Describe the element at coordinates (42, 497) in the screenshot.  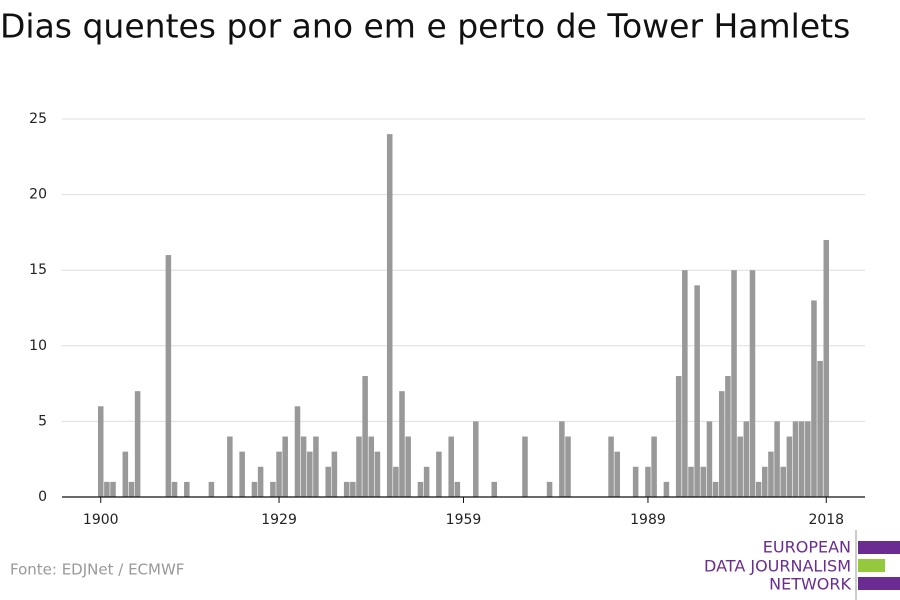
I see `y-tick-label: 0` at that location.